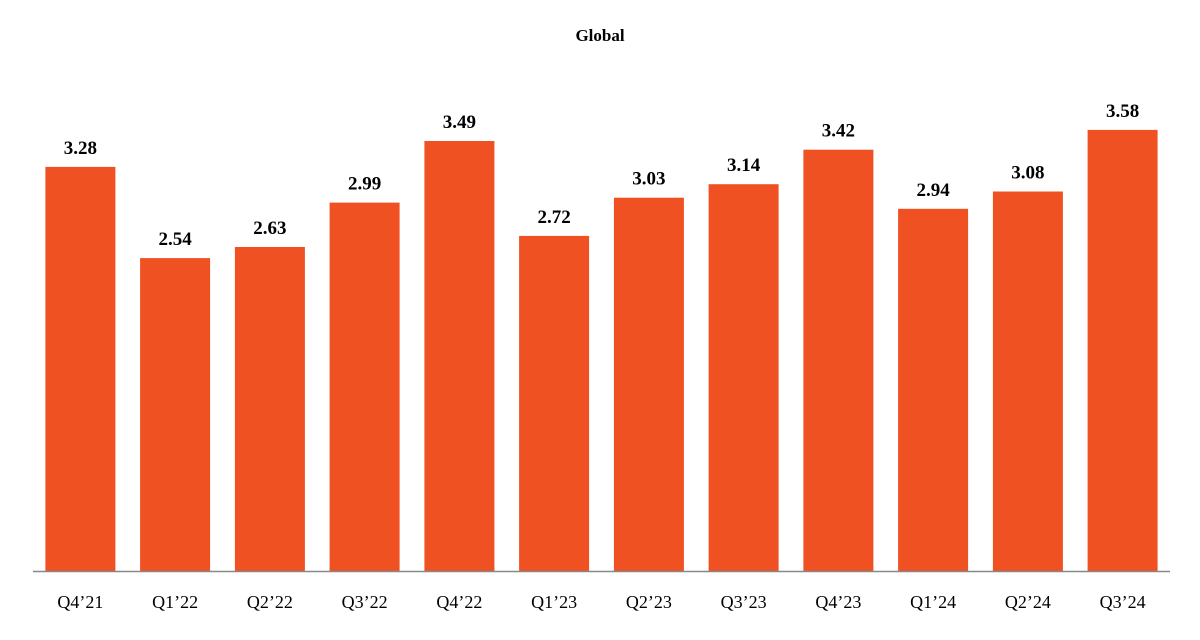 This screenshot has height=640, width=1200. What do you see at coordinates (838, 602) in the screenshot?
I see `x-tick-label-9: Q4’23` at bounding box center [838, 602].